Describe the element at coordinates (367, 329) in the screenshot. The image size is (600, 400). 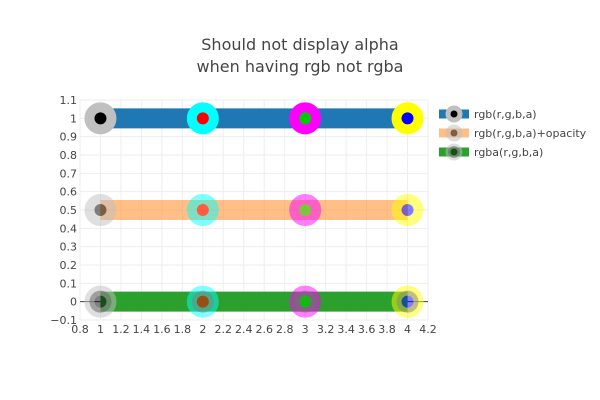
I see `x-tick-label: 3.6` at that location.